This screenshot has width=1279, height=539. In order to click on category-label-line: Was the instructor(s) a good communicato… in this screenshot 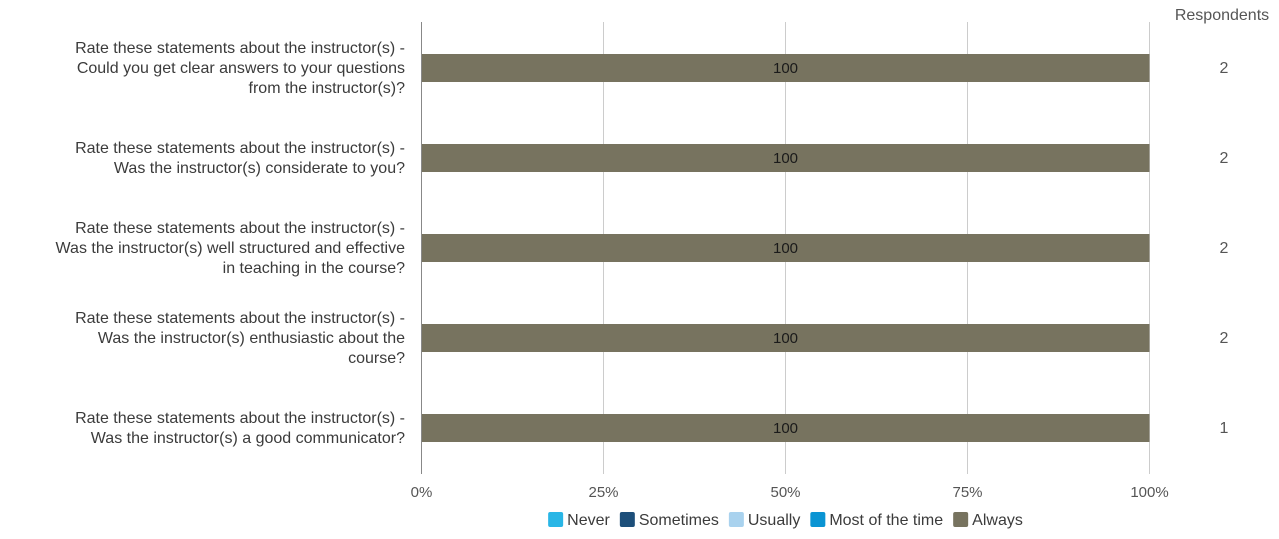, I will do `click(248, 438)`.